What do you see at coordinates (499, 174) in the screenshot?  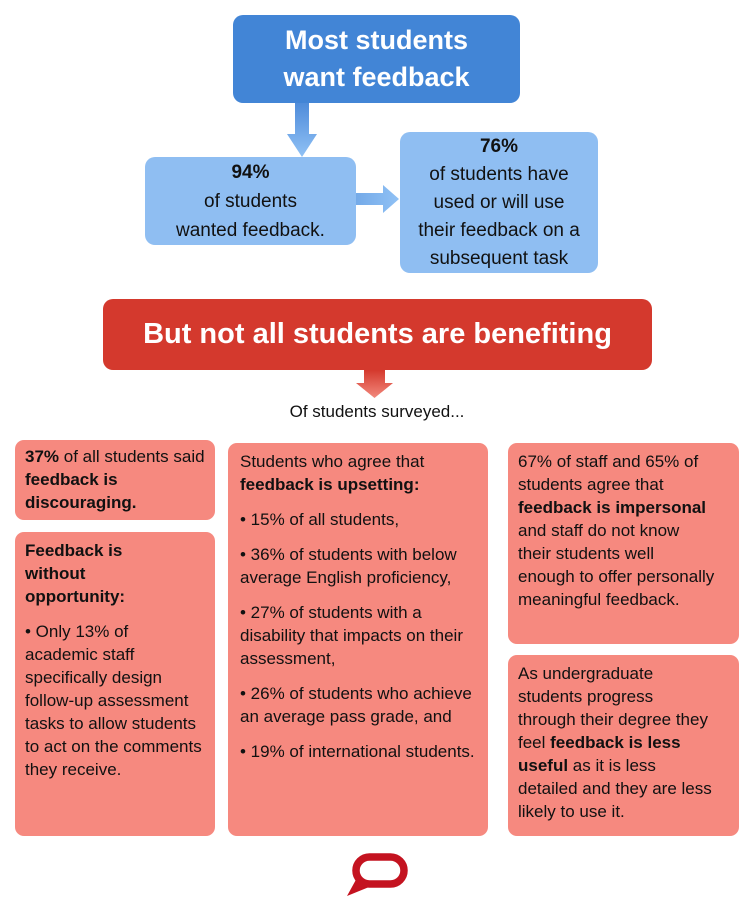 I see `stat-76-line-1: of students have` at bounding box center [499, 174].